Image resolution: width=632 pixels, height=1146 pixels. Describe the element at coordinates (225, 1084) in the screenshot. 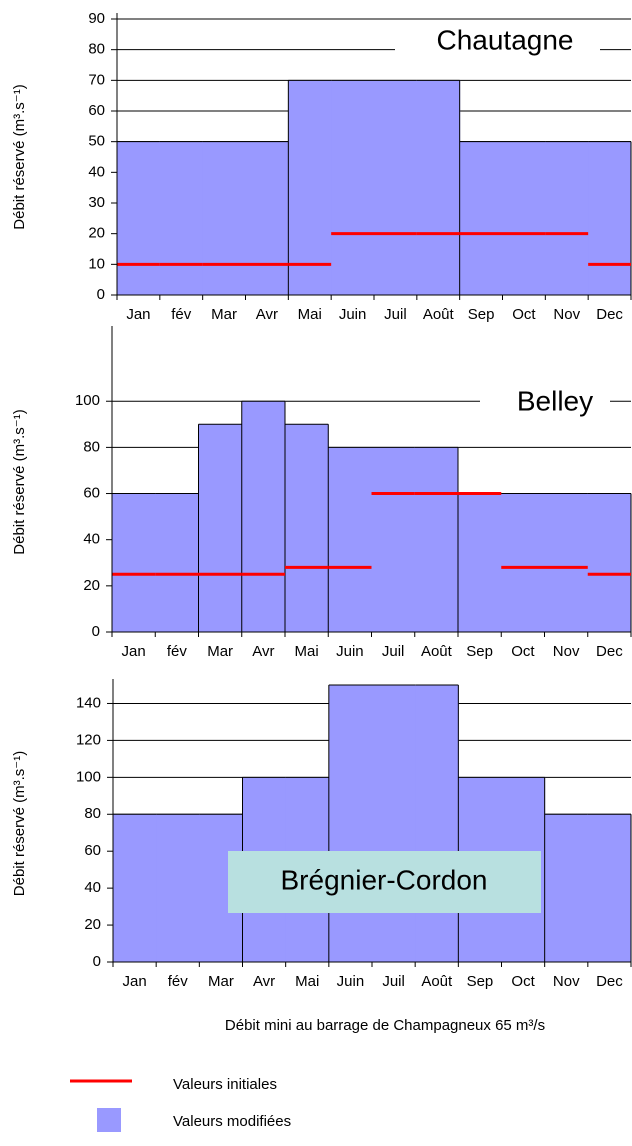

I see `legend-label: Valeurs initiales` at that location.